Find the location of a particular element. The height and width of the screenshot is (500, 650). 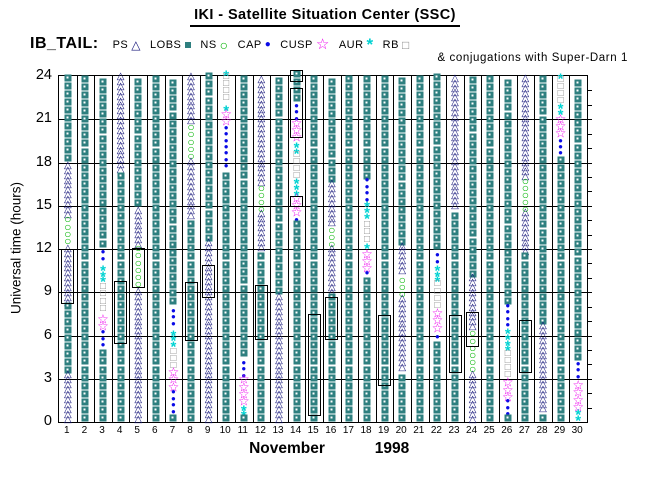

data-symbol-cap-icon: ● is located at coordinates (508, 312).